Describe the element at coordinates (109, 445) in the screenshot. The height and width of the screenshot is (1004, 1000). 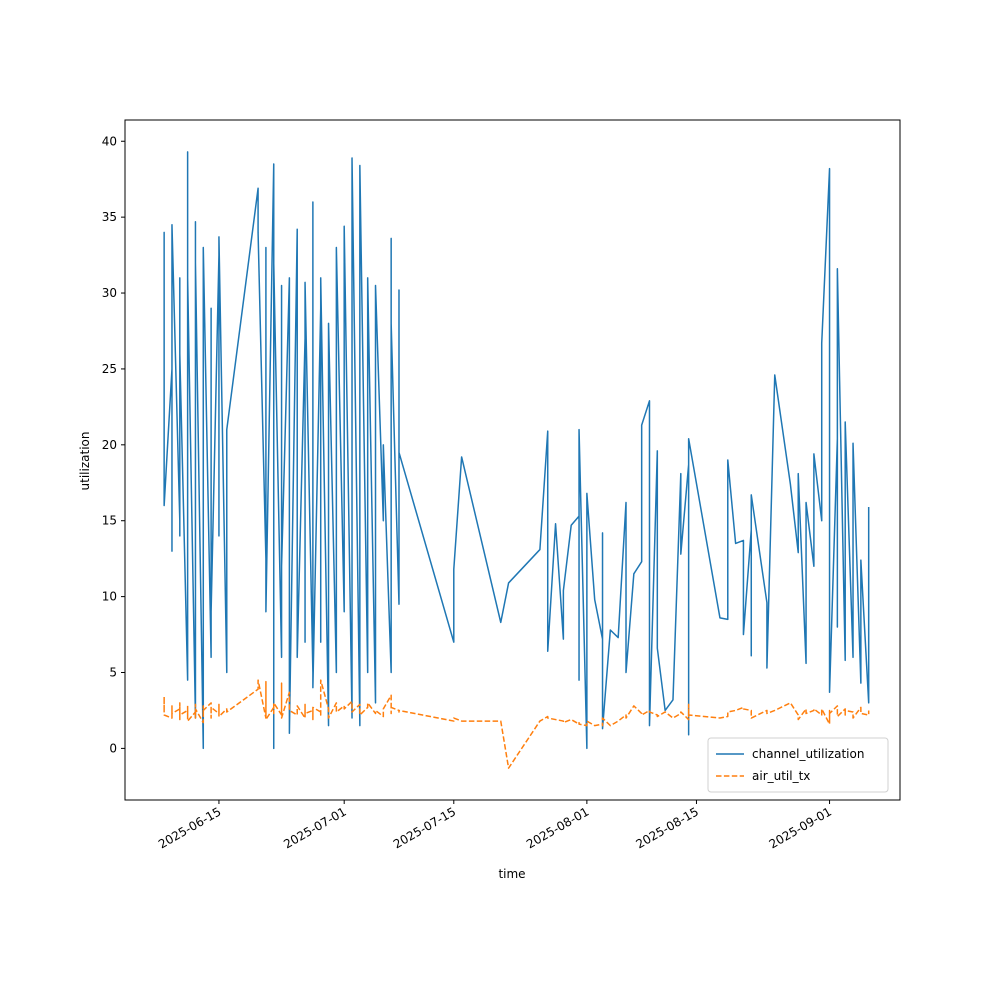
I see `y-tick-label: 20` at that location.